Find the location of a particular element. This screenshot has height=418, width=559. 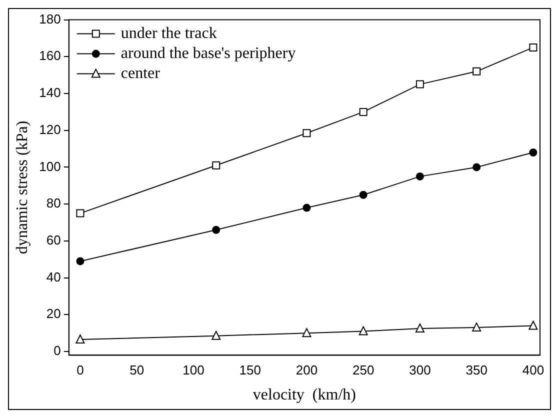

y-axis-title: dynamic stress (kPa) is located at coordinates (22, 187).